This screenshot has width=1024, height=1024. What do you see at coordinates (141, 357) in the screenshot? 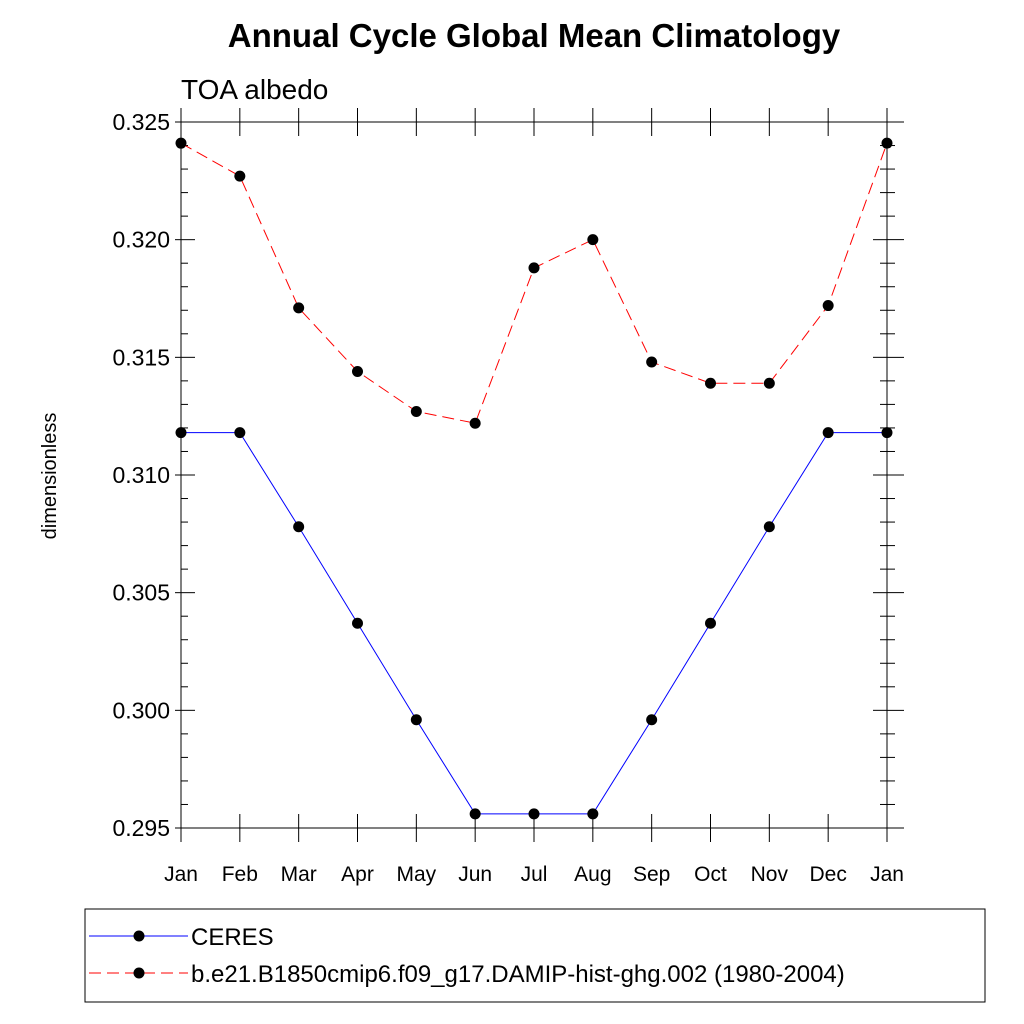
I see `y-tick-label: 0.315` at bounding box center [141, 357].